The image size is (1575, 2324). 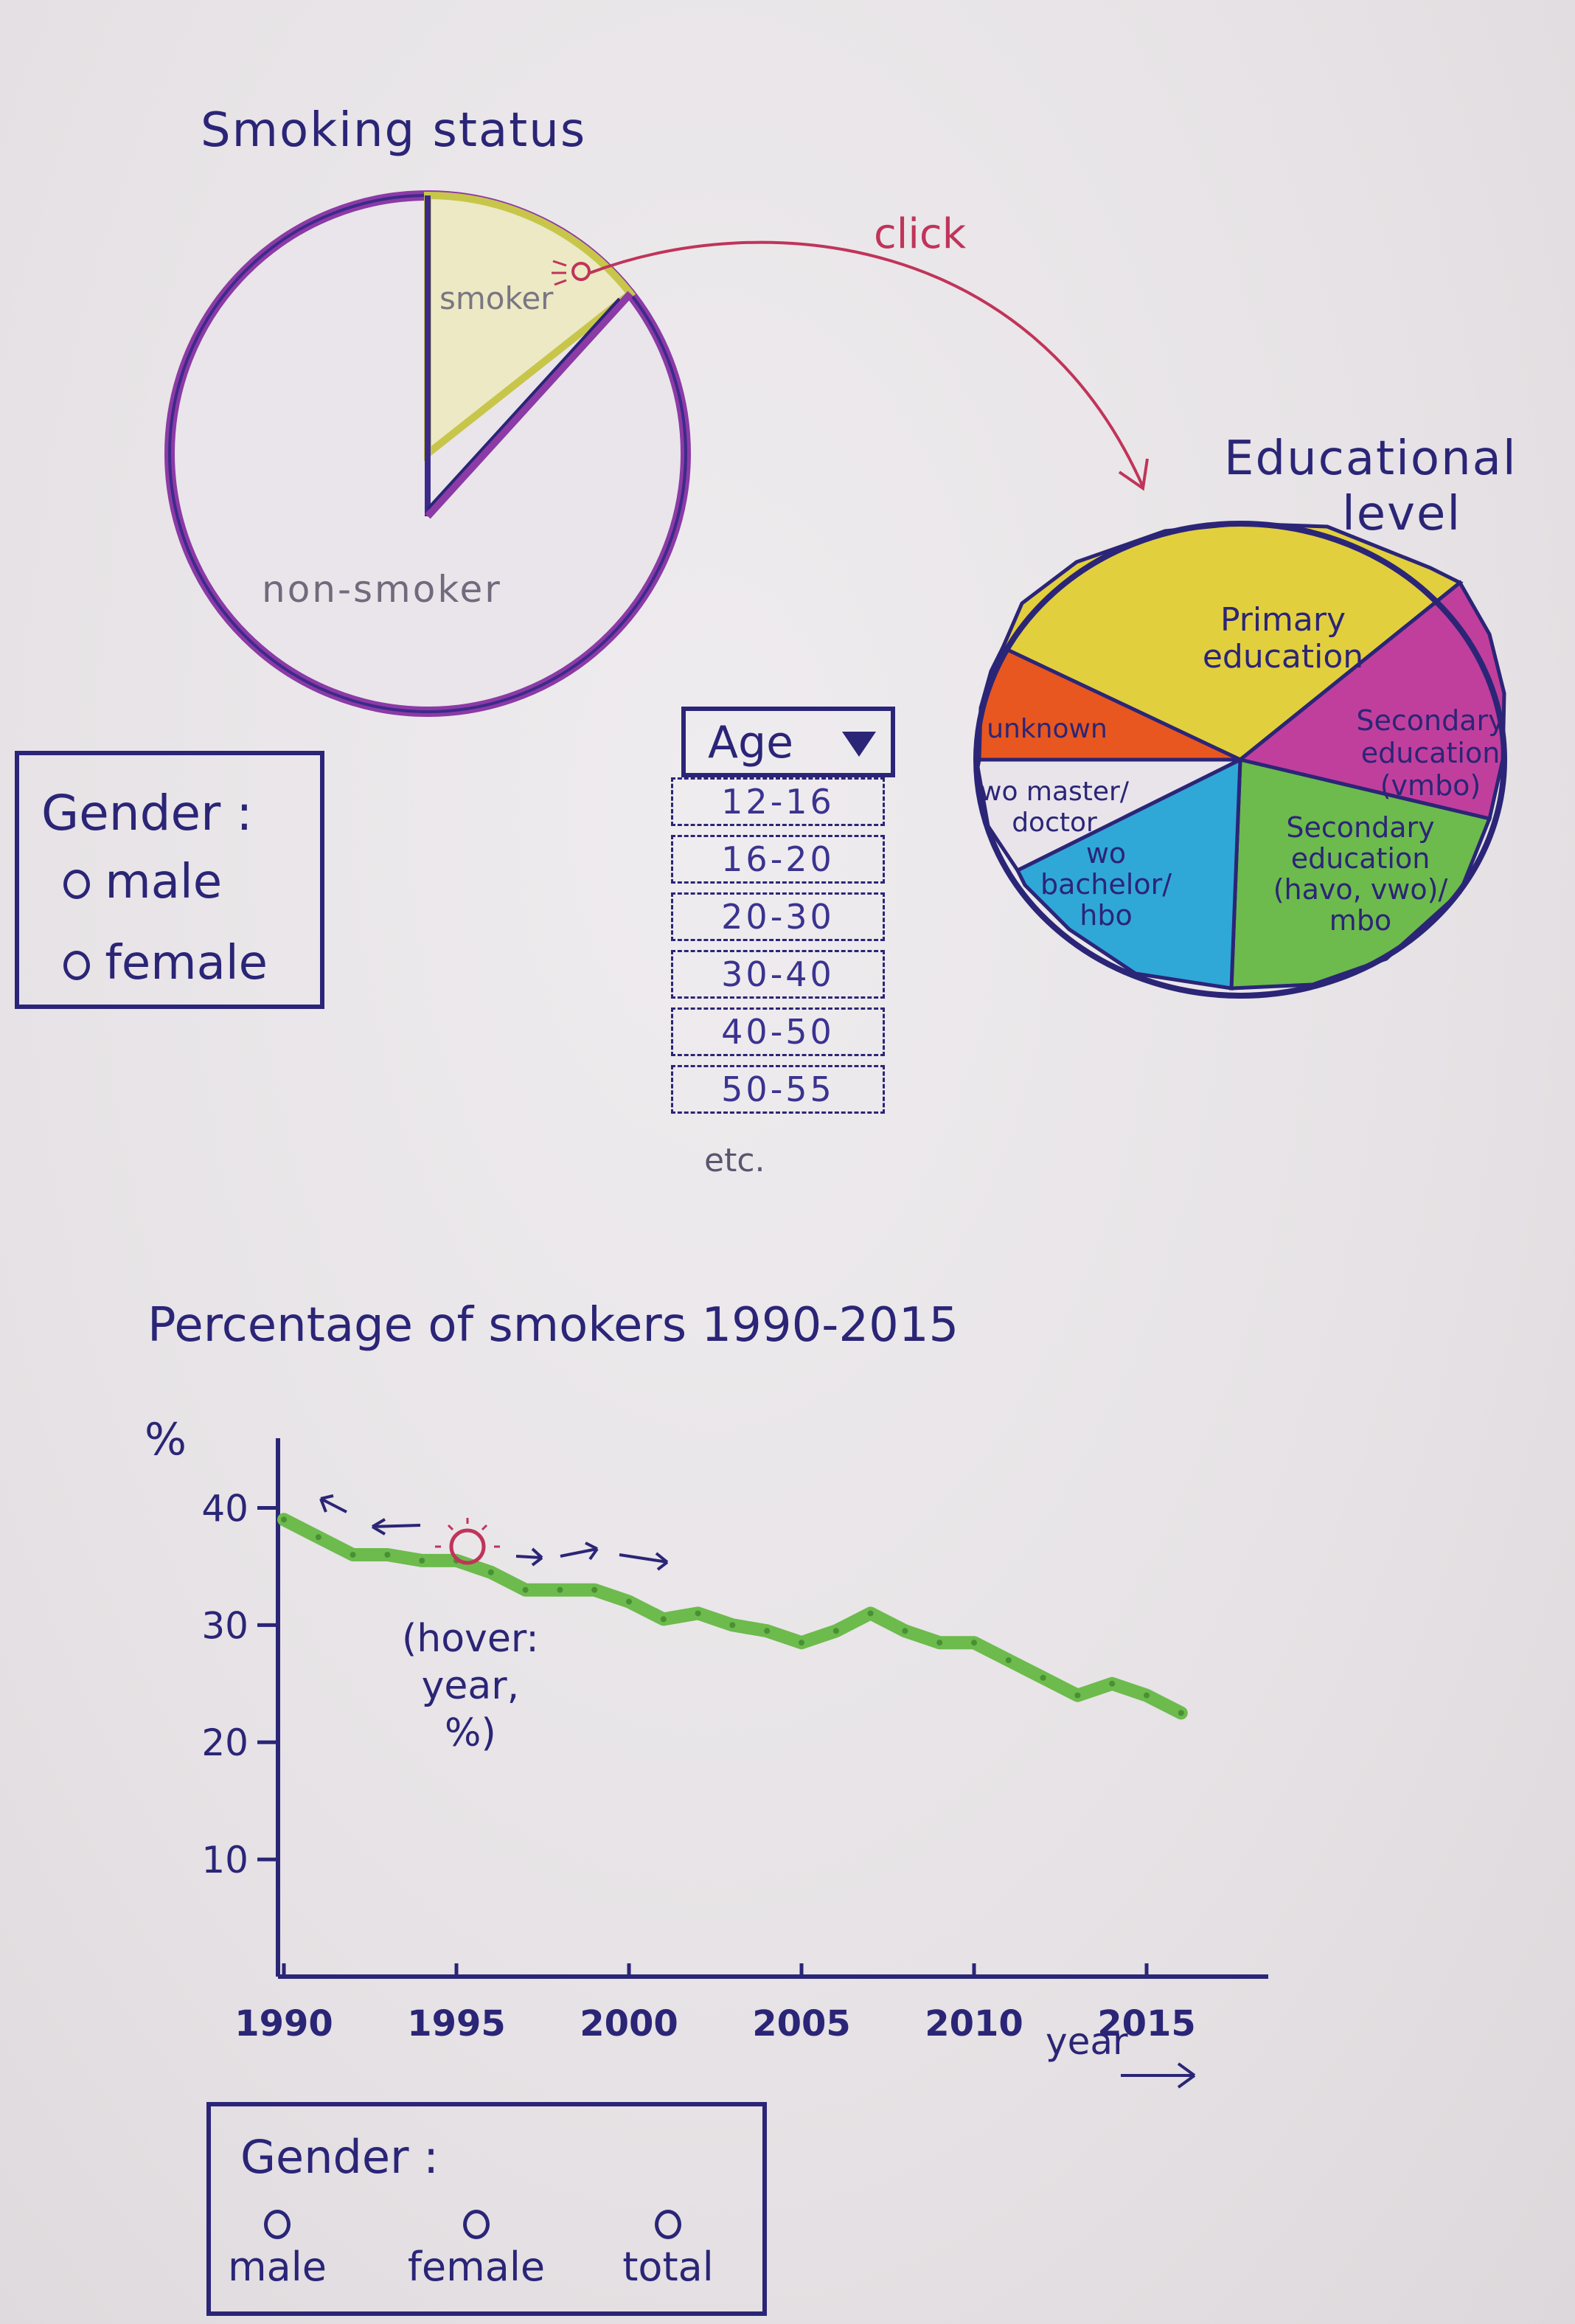 What do you see at coordinates (778, 974) in the screenshot?
I see `age-option: 30-40` at bounding box center [778, 974].